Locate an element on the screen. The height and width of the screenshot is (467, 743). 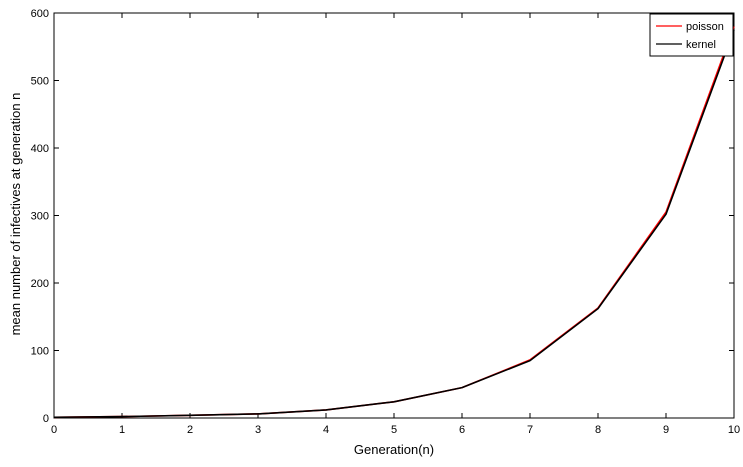
x-axis-label: Generation(n) is located at coordinates (394, 449).